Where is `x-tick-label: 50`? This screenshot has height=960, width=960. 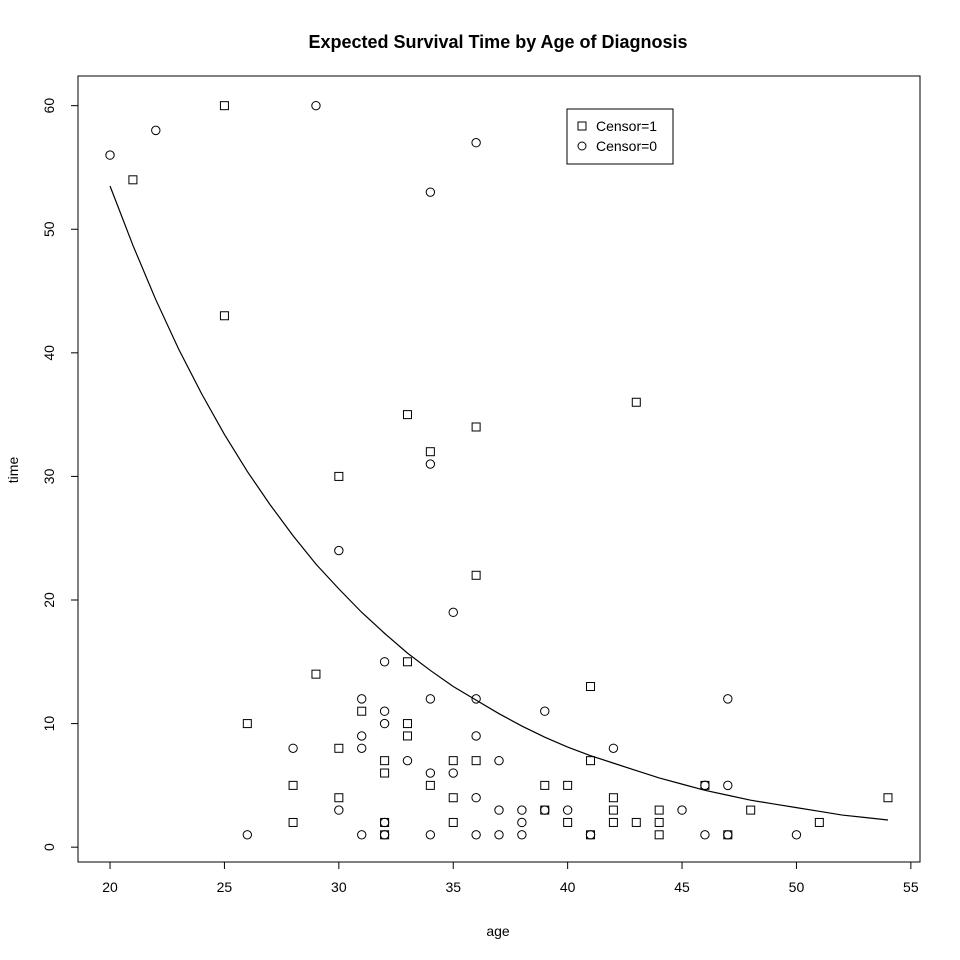
x-tick-label: 50 is located at coordinates (797, 887).